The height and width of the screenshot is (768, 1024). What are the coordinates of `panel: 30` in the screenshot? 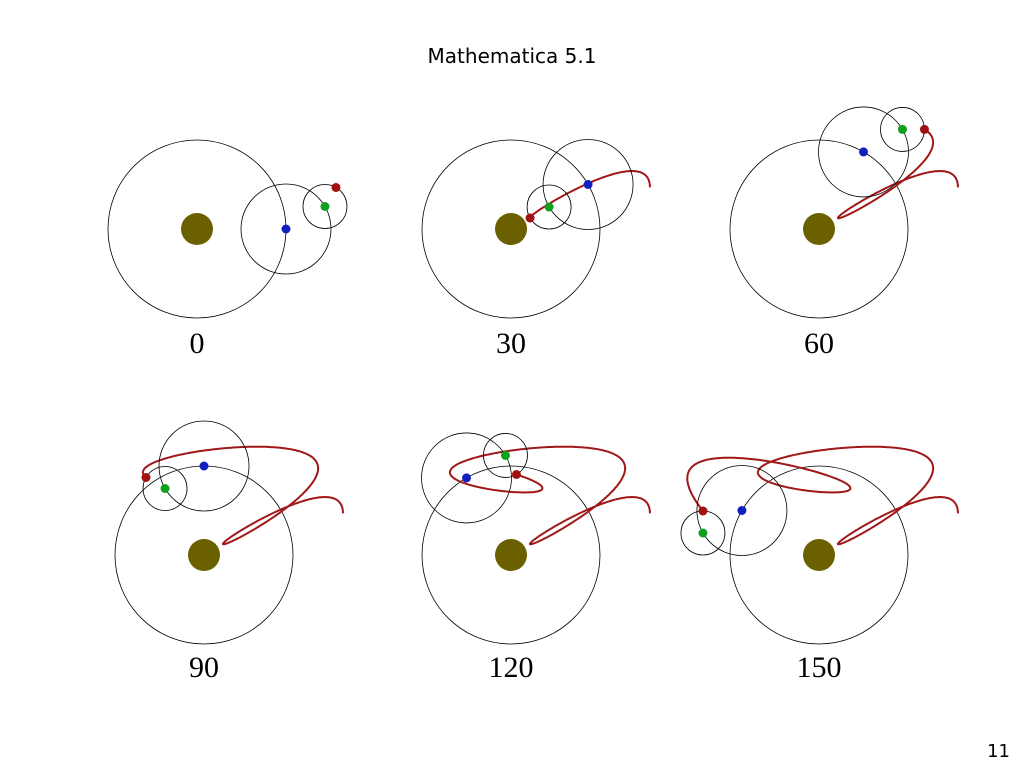 It's located at (536, 249).